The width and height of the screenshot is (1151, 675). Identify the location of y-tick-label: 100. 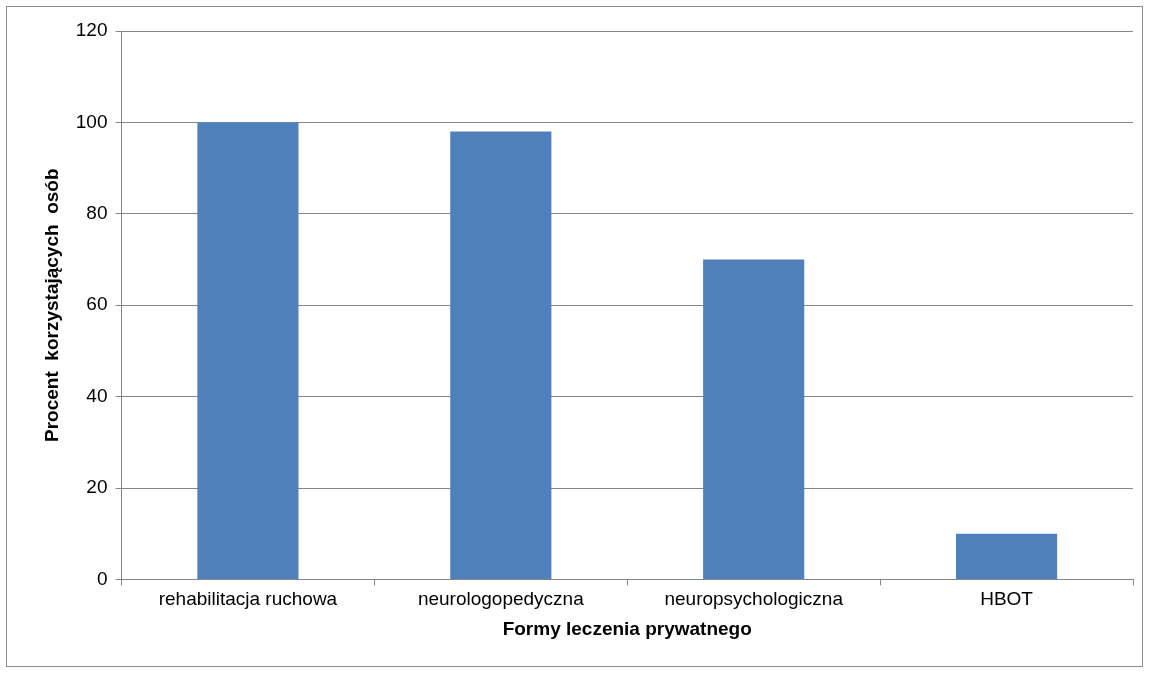
(91, 121).